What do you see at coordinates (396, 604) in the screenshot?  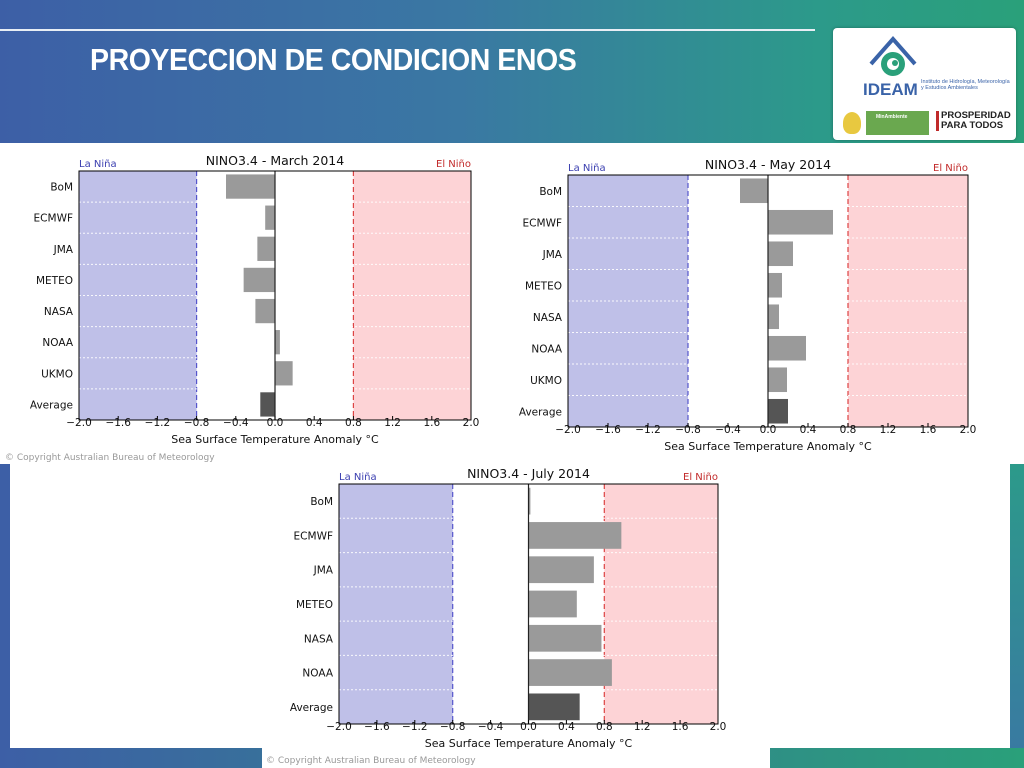 I see `la-nina-zone` at bounding box center [396, 604].